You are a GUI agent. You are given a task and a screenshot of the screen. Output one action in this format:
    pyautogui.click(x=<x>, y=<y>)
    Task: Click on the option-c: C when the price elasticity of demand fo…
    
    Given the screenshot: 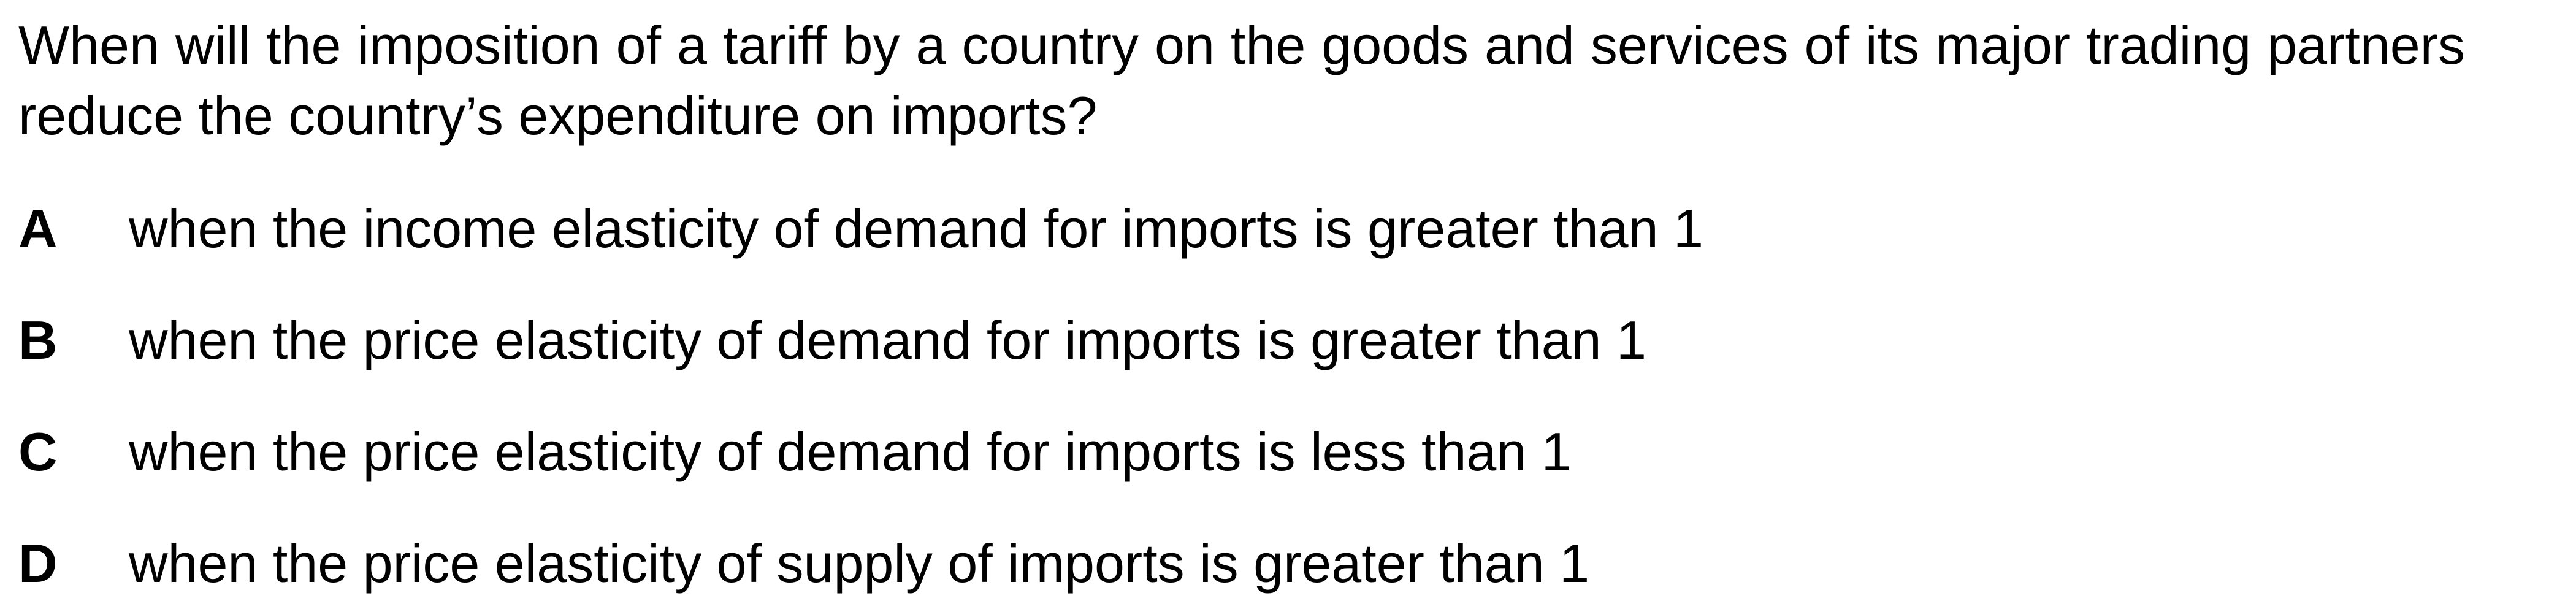 What is the action you would take?
    pyautogui.click(x=795, y=452)
    